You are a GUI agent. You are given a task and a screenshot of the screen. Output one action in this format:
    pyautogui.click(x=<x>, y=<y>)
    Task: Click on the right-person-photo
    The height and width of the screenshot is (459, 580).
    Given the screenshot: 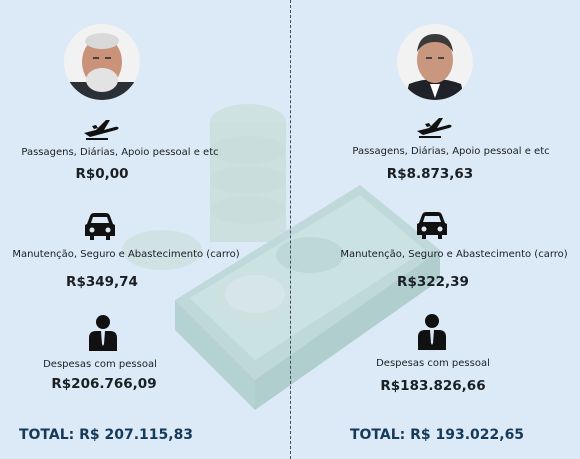 What is the action you would take?
    pyautogui.click(x=435, y=62)
    